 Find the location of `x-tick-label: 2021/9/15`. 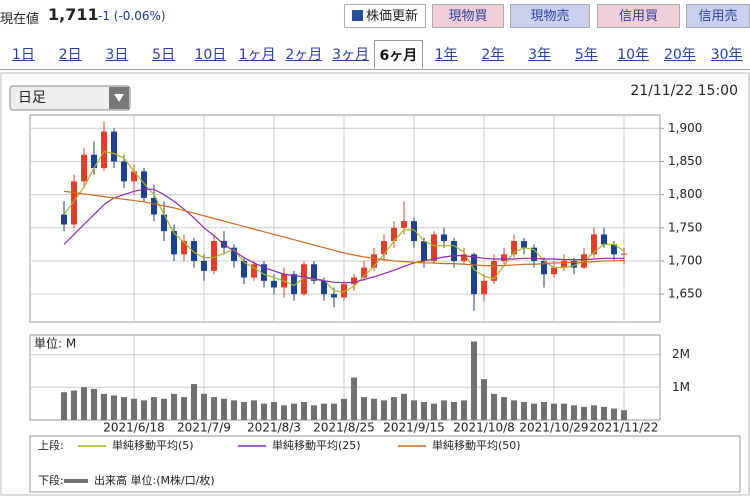

x-tick-label: 2021/9/15 is located at coordinates (414, 428).